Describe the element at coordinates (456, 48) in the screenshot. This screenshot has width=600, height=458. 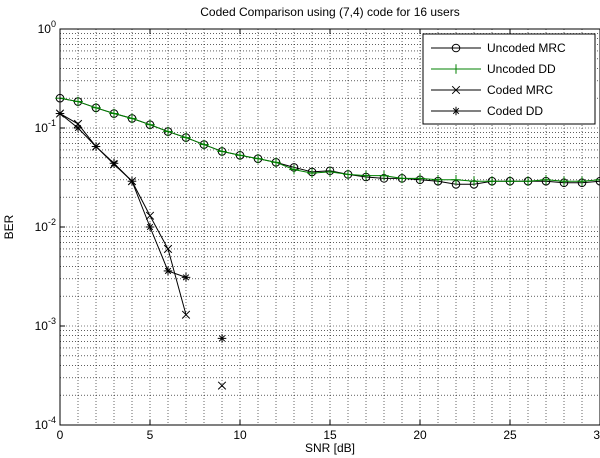
I see `legend-marker-uncoded-mrc` at that location.